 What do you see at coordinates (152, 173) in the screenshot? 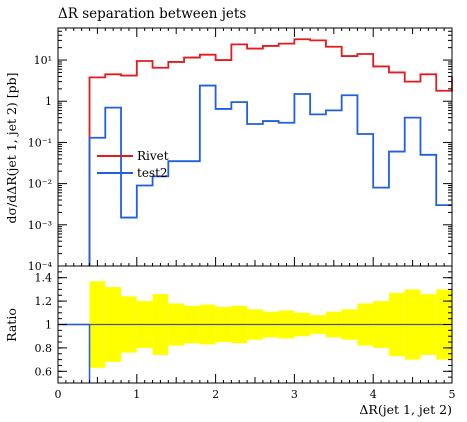
I see `legend-label-test2: test2` at bounding box center [152, 173].